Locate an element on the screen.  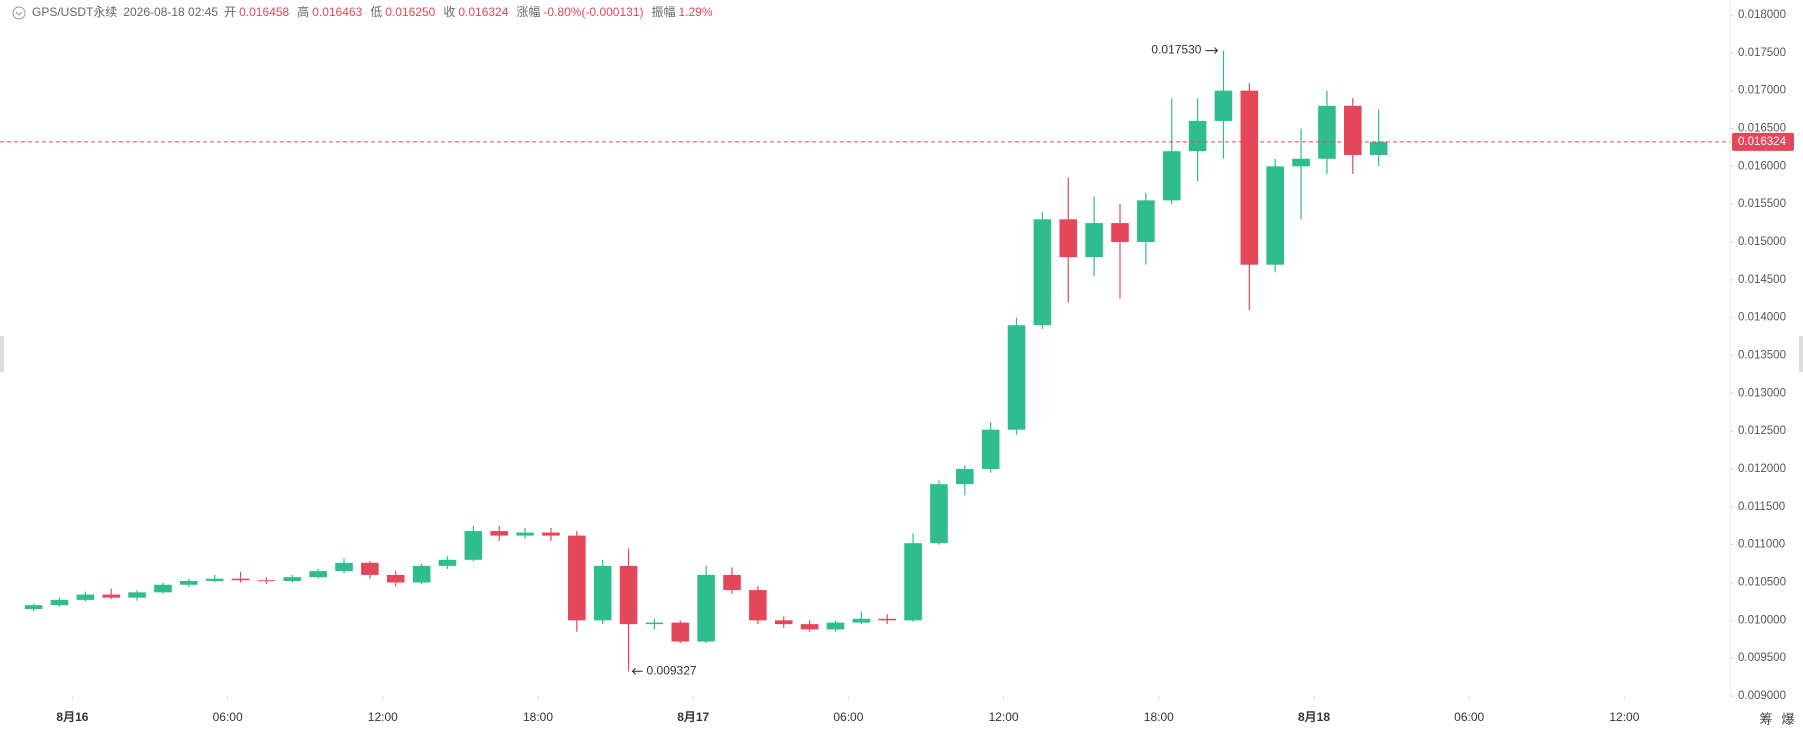
y-tick-label: 0.009000 is located at coordinates (1762, 696).